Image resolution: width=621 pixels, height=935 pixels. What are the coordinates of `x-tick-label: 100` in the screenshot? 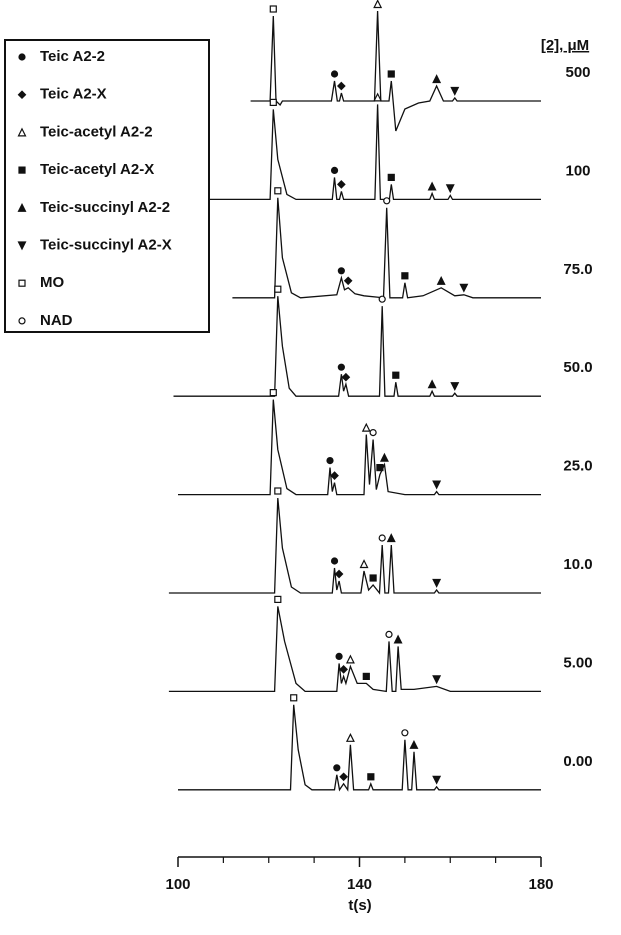 It's located at (177, 884).